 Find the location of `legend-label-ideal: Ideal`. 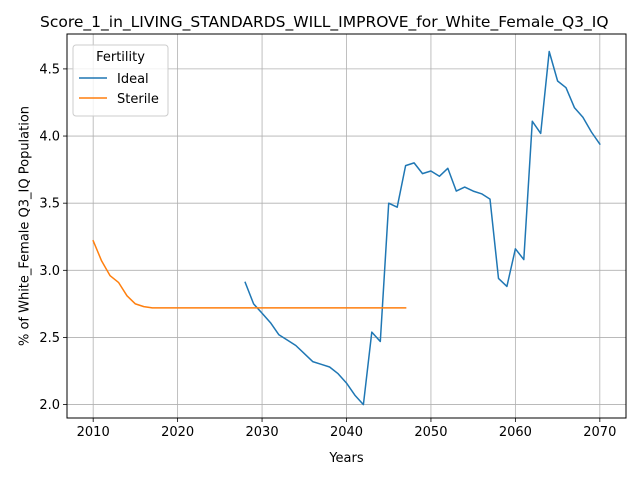

legend-label-ideal: Ideal is located at coordinates (133, 79).